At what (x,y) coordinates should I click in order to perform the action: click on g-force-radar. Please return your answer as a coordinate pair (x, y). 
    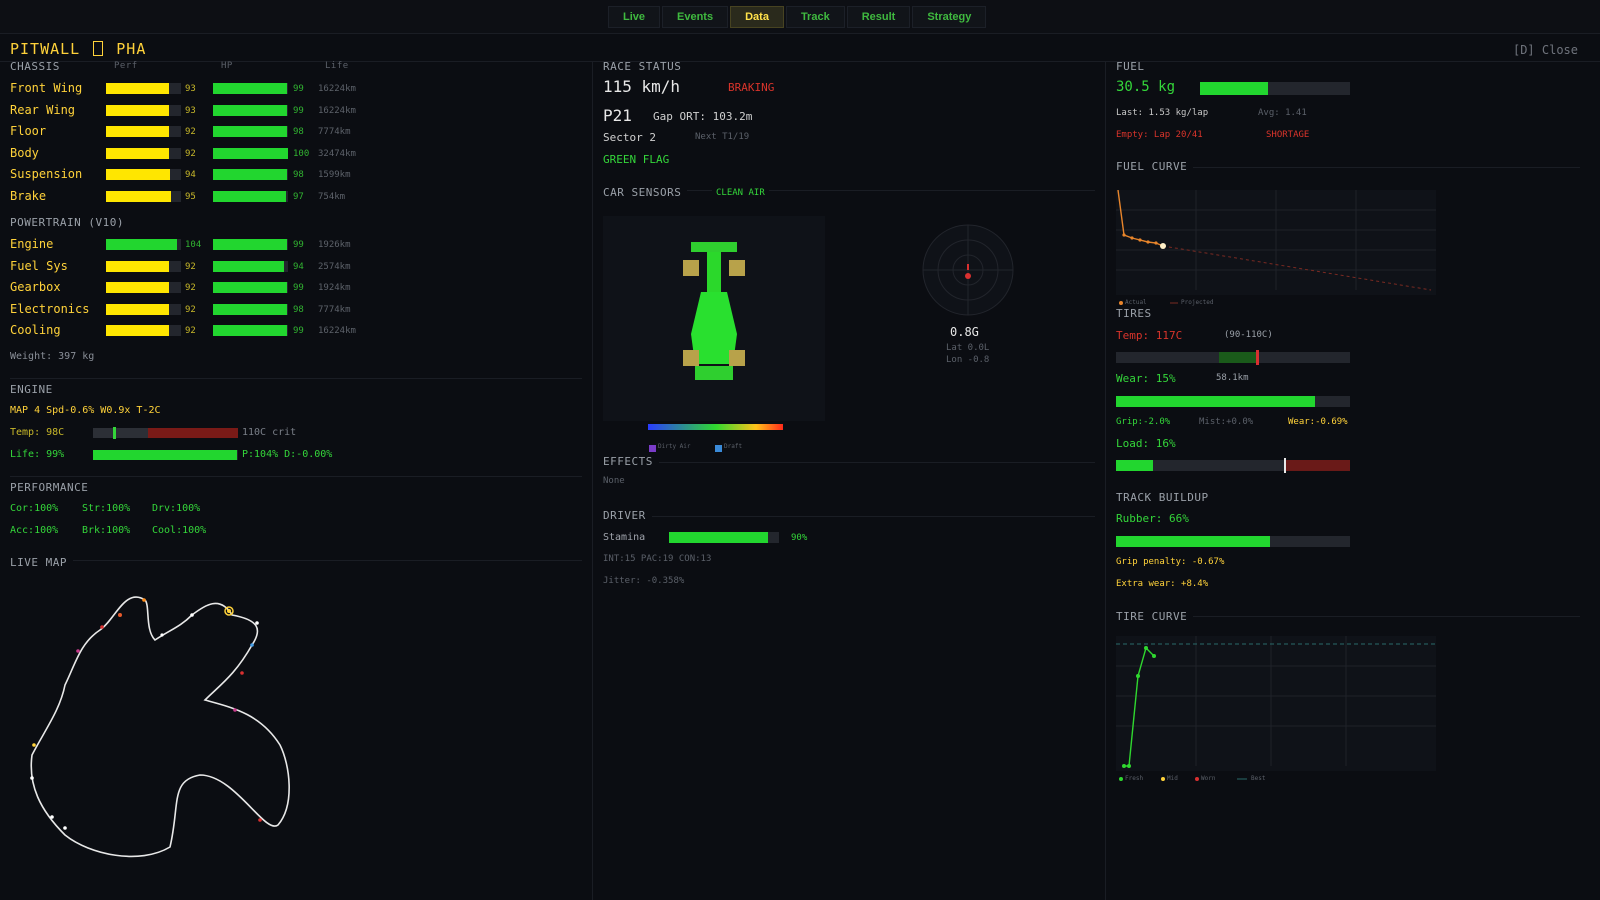
    Looking at the image, I should click on (968, 270).